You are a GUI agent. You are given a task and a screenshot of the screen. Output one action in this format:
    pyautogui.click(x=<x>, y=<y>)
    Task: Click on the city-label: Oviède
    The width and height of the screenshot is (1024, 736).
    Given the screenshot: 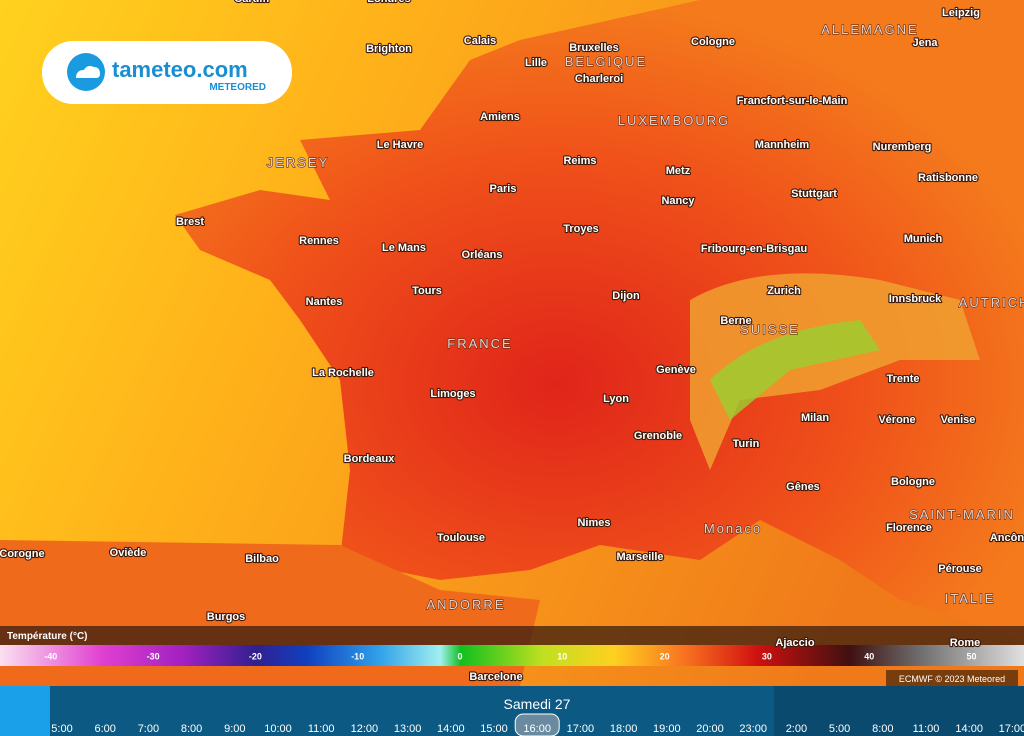 What is the action you would take?
    pyautogui.click(x=128, y=553)
    